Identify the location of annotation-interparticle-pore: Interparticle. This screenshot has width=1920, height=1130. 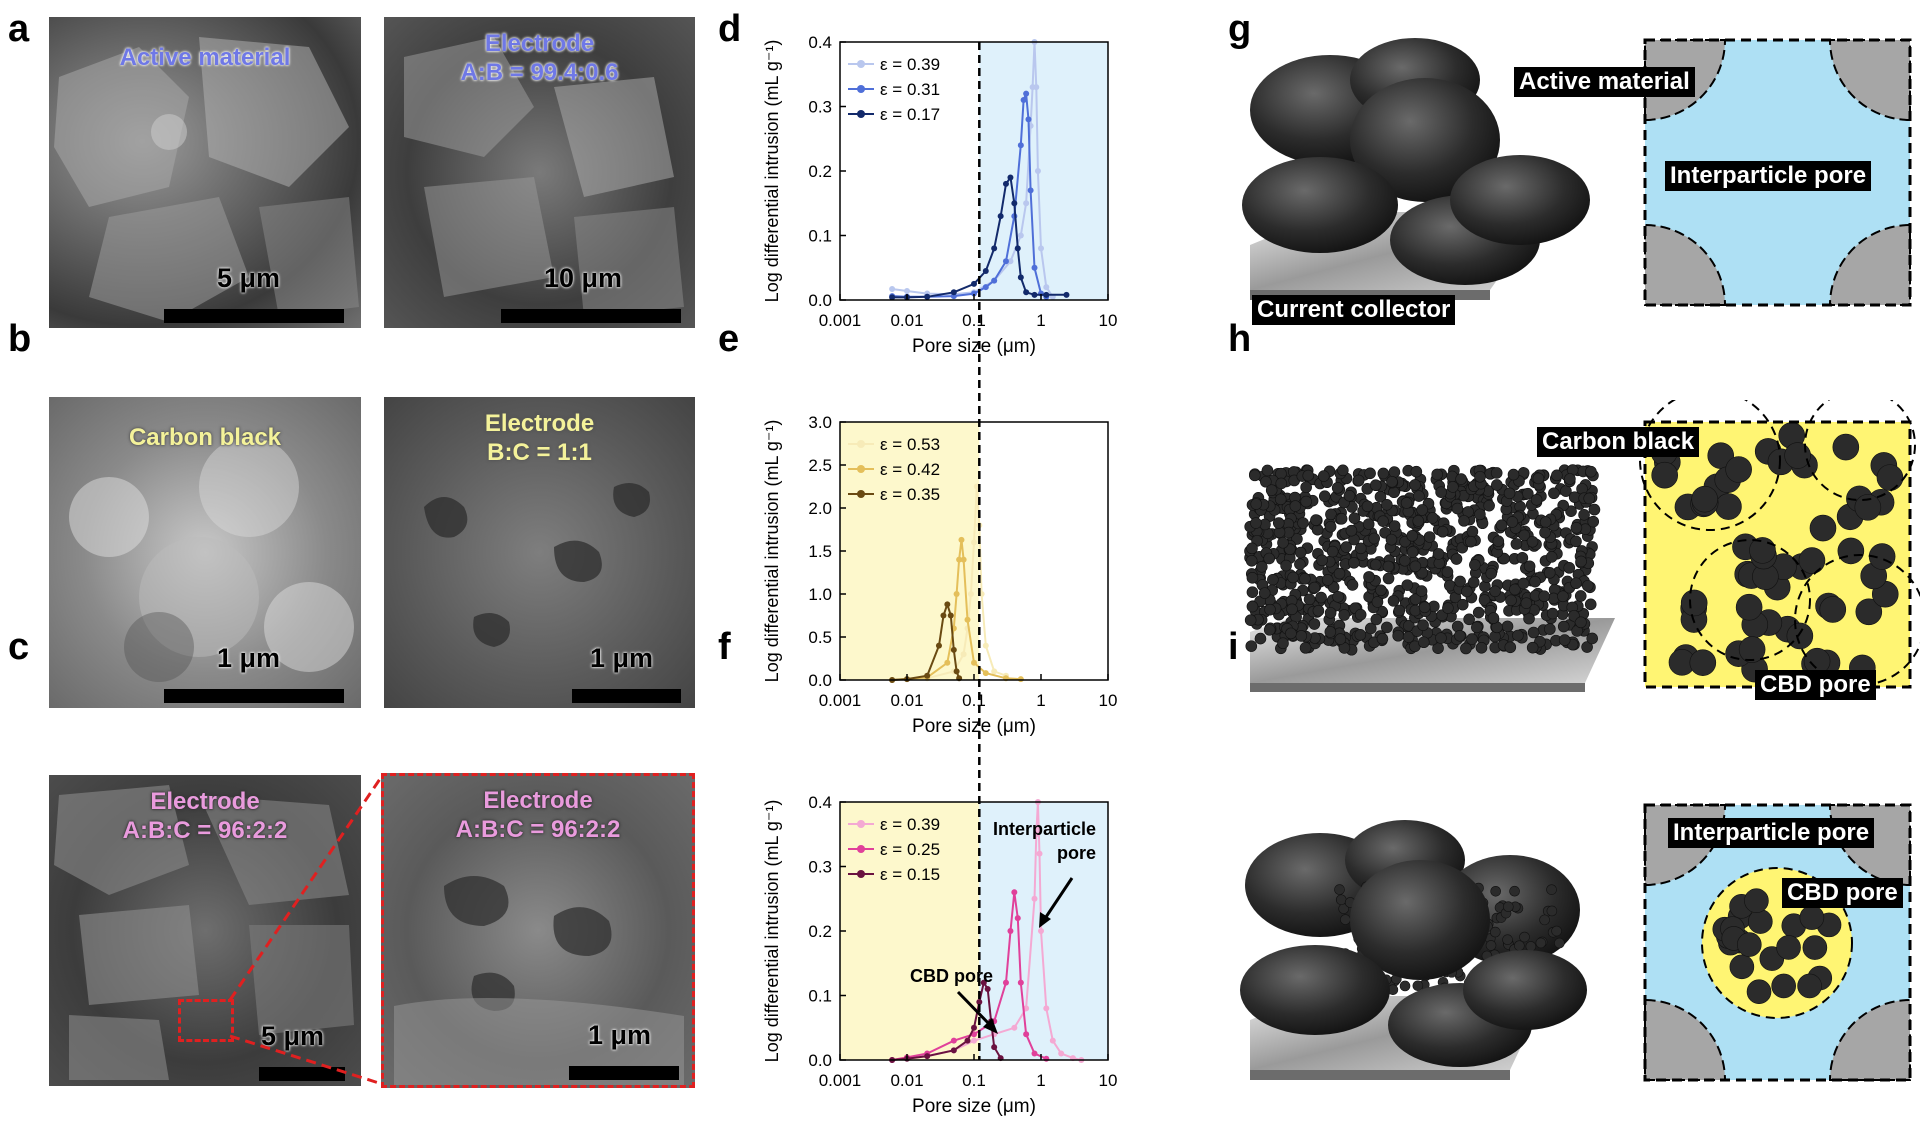
(1044, 829).